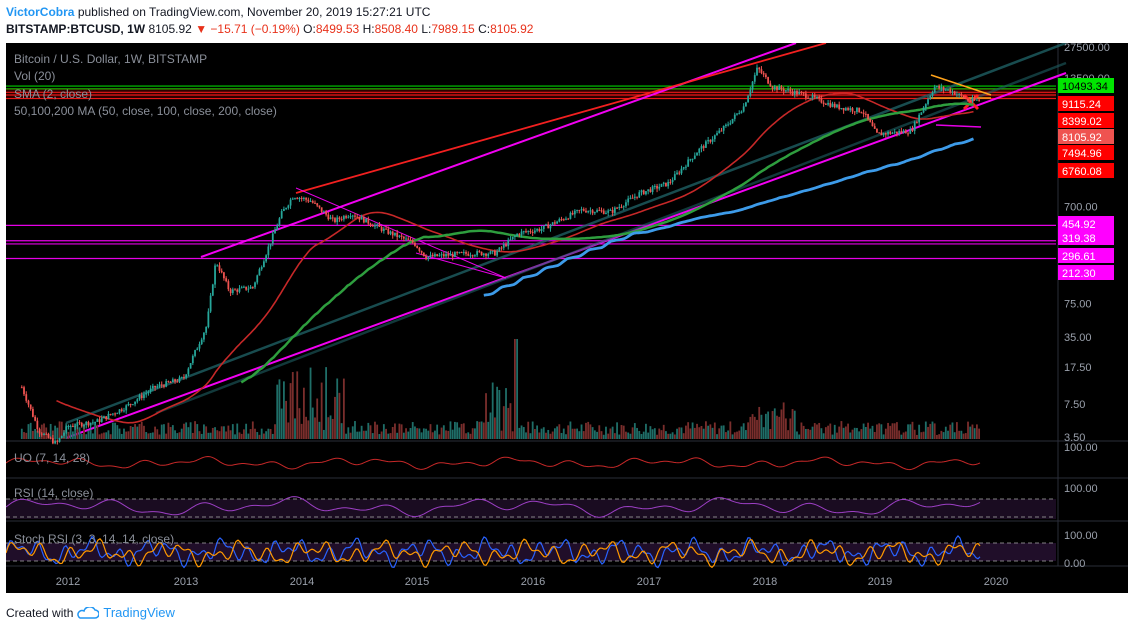 The width and height of the screenshot is (1133, 631). I want to click on last-price: 8105.92, so click(170, 29).